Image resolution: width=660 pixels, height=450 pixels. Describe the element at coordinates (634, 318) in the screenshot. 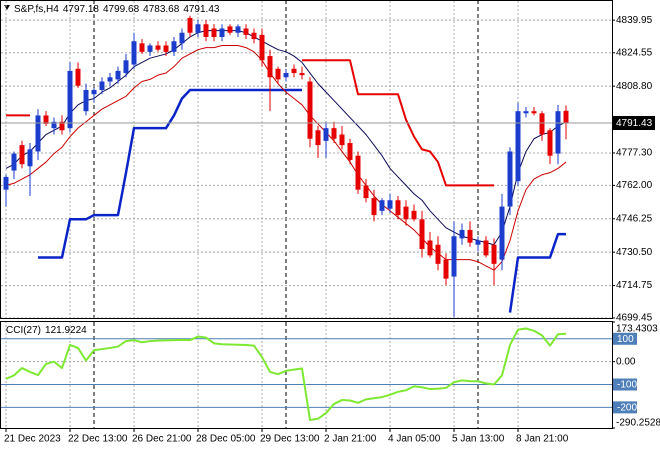

I see `y-tick-label: 4699.45` at that location.